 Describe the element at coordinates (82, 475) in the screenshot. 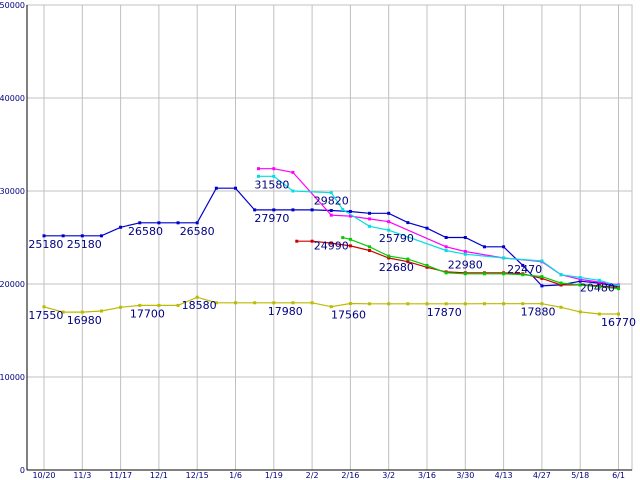

I see `x-tick-label: 11/3` at that location.